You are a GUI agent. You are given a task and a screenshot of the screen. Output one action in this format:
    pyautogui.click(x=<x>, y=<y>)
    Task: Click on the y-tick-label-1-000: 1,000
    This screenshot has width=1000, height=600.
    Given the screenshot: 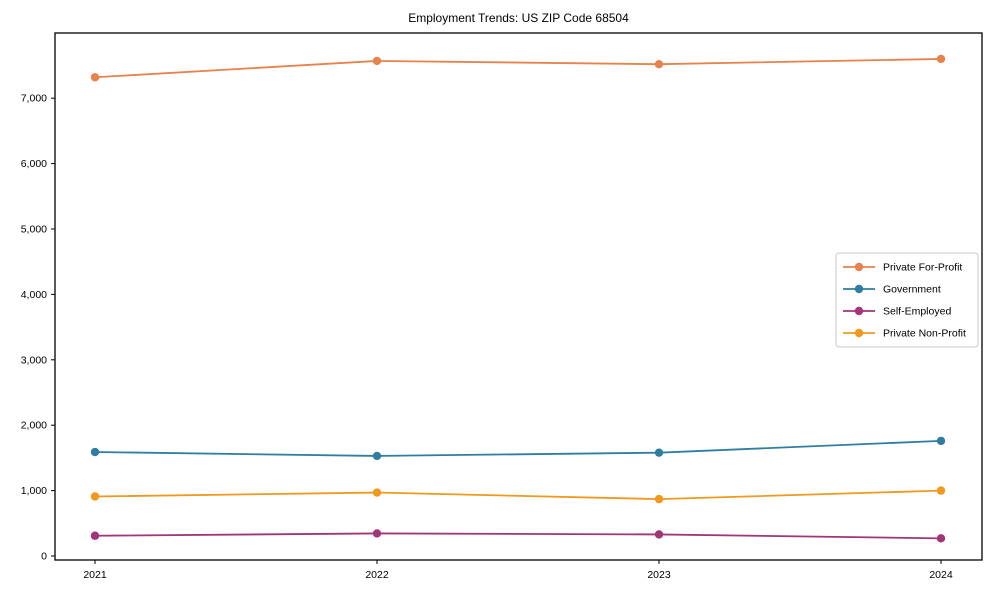 What is the action you would take?
    pyautogui.click(x=34, y=491)
    